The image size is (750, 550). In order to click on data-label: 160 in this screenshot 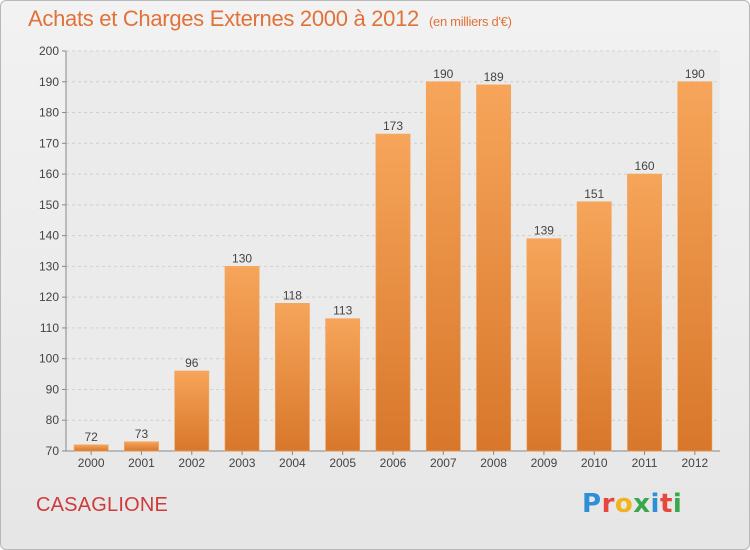, I will do `click(645, 166)`.